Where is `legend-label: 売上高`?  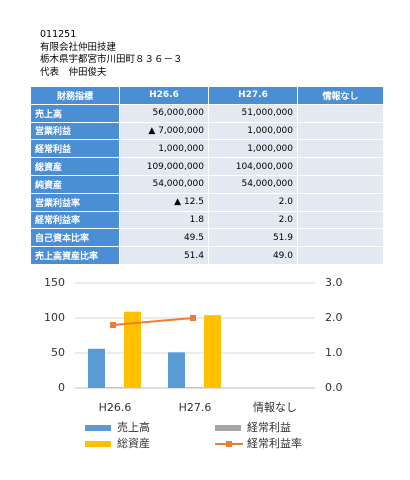
legend-label: 売上高 is located at coordinates (133, 427).